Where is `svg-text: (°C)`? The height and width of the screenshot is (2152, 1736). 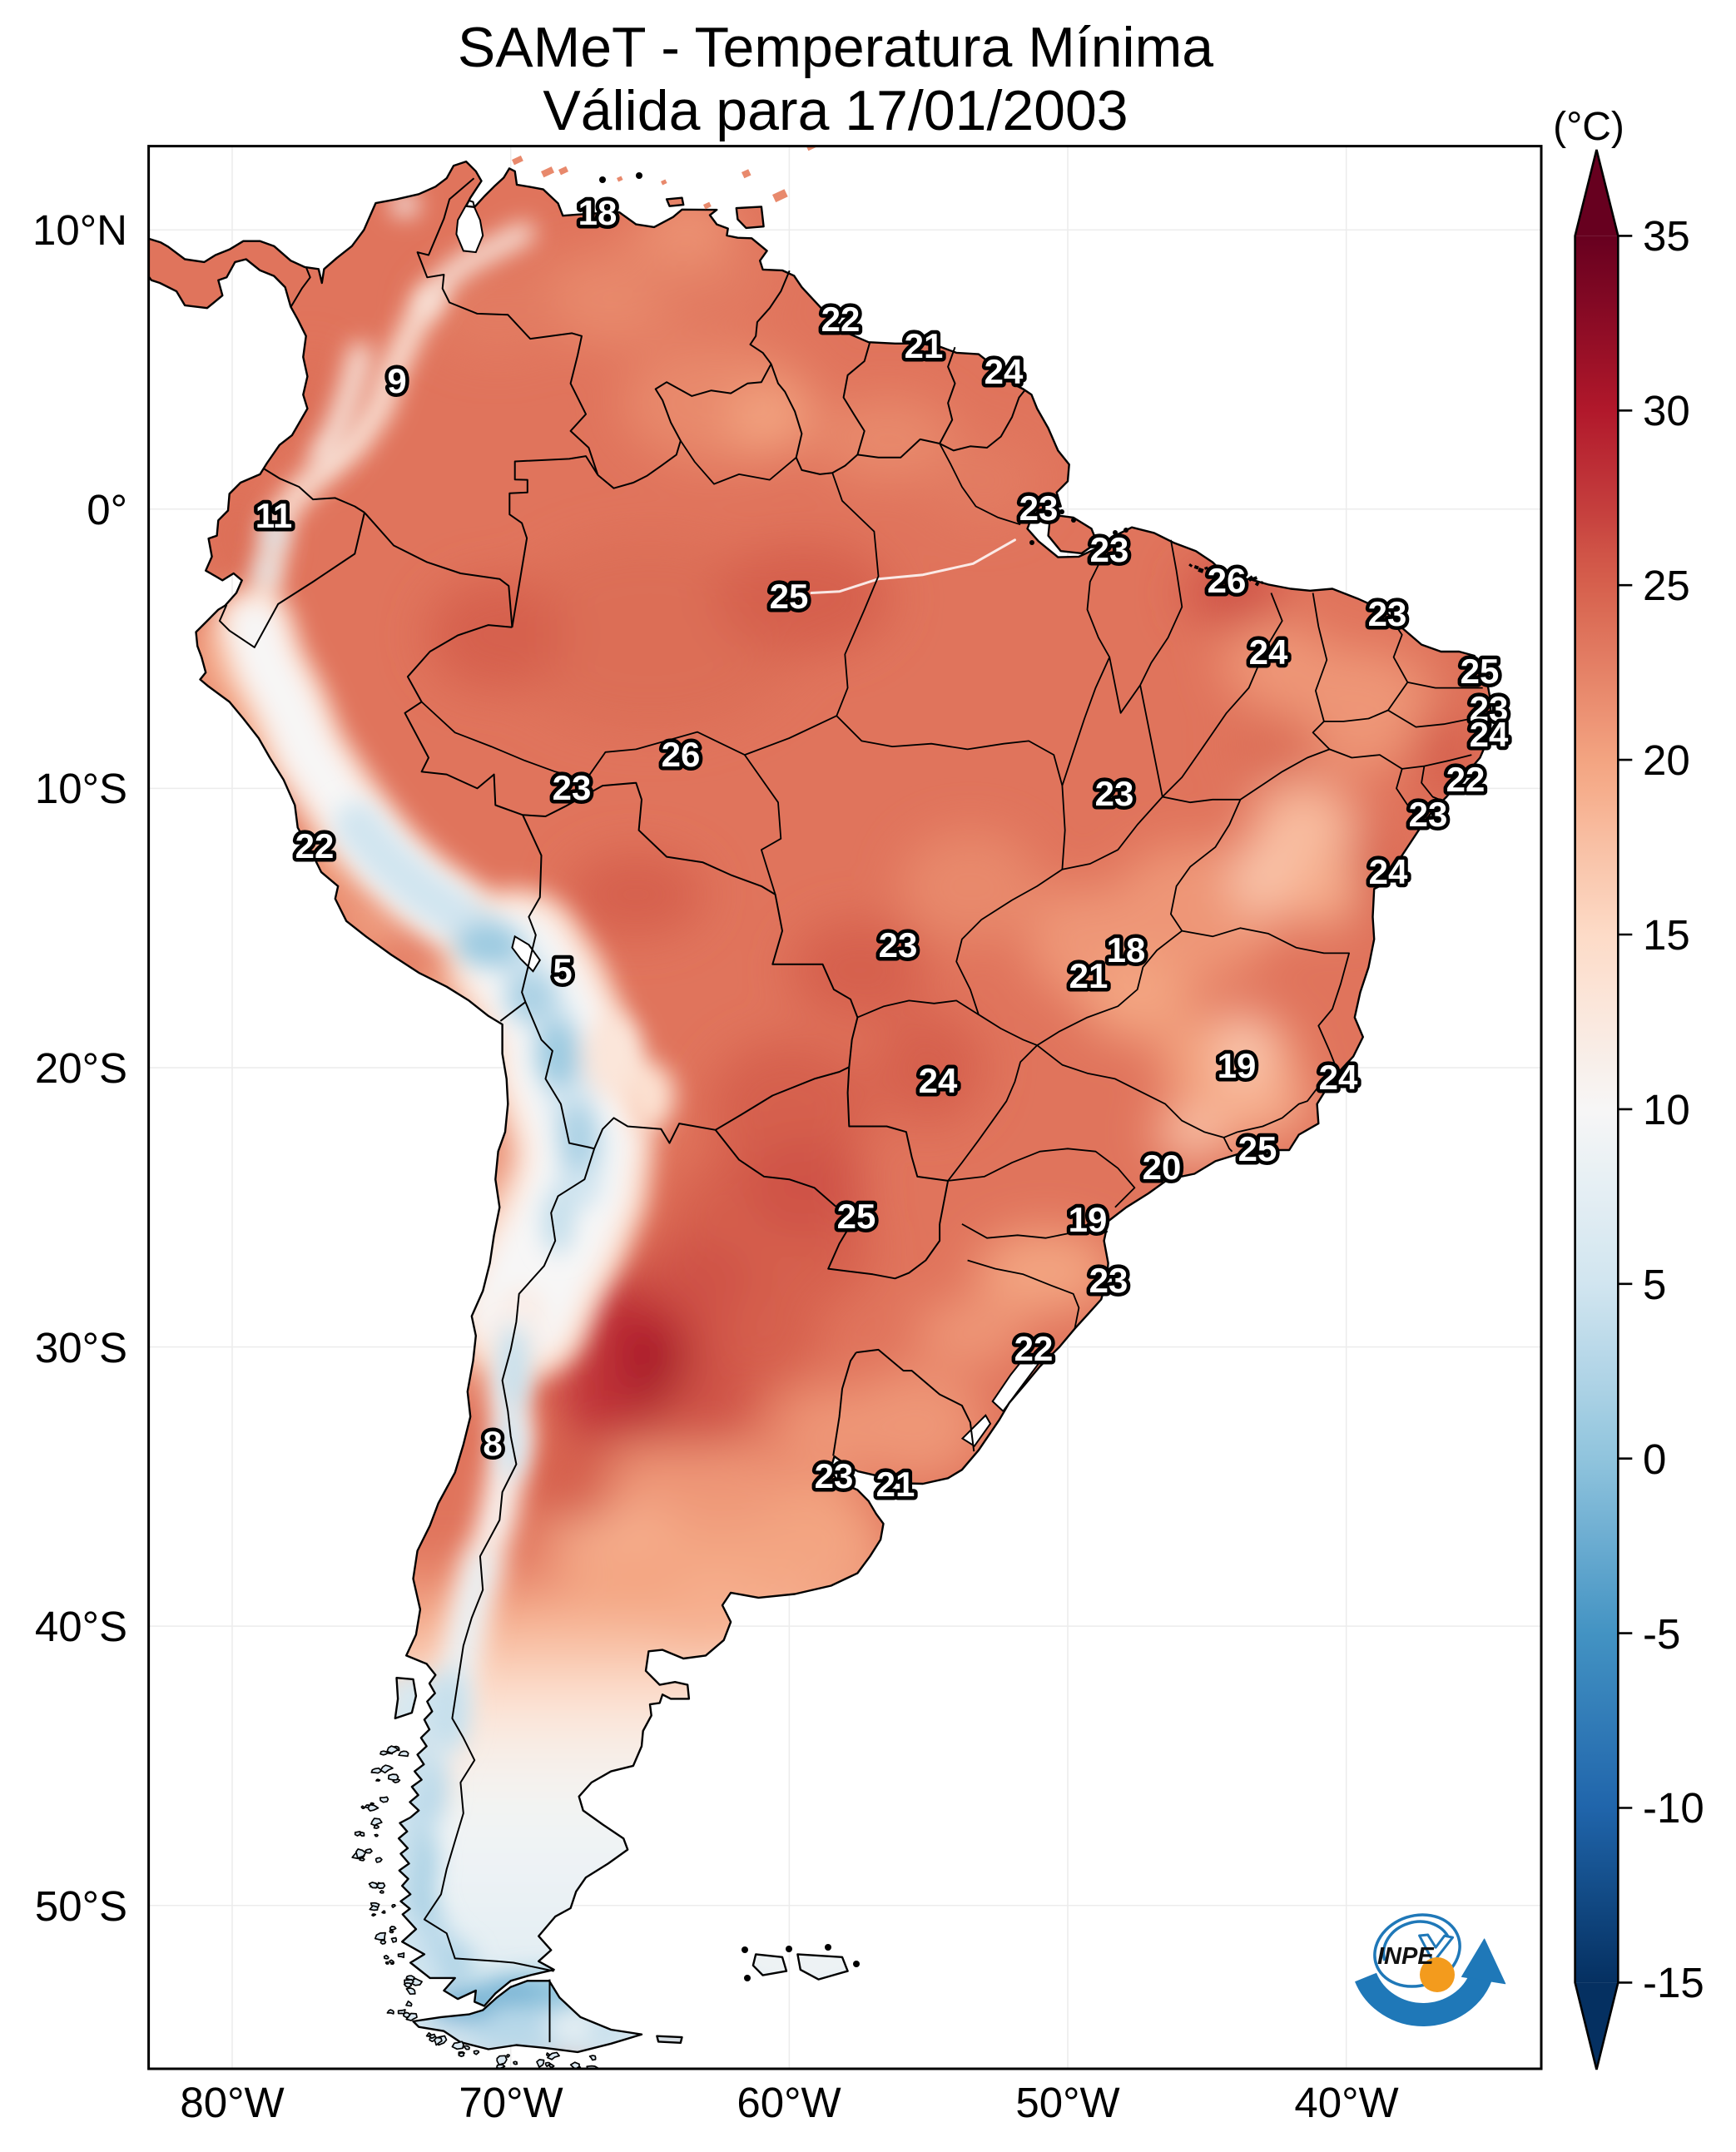 svg-text: (°C) is located at coordinates (1589, 127).